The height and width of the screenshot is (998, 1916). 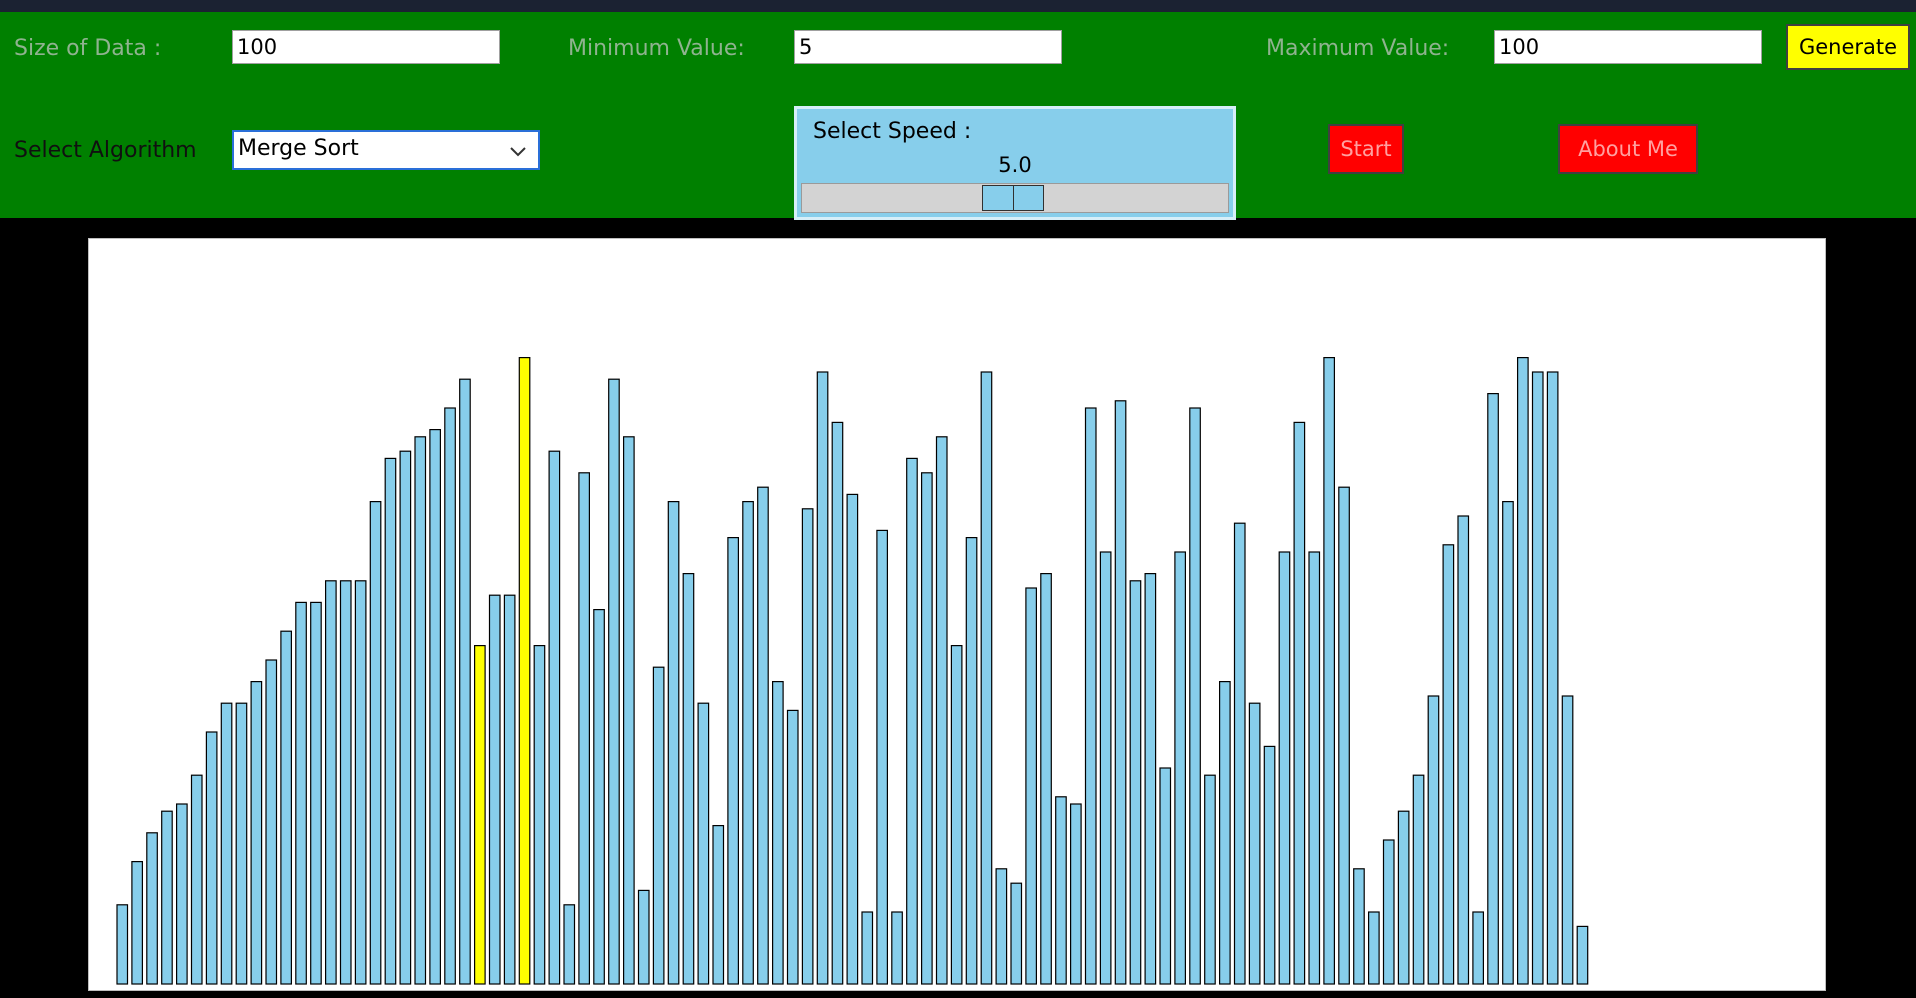 I want to click on size-of-data-input, so click(x=366, y=47).